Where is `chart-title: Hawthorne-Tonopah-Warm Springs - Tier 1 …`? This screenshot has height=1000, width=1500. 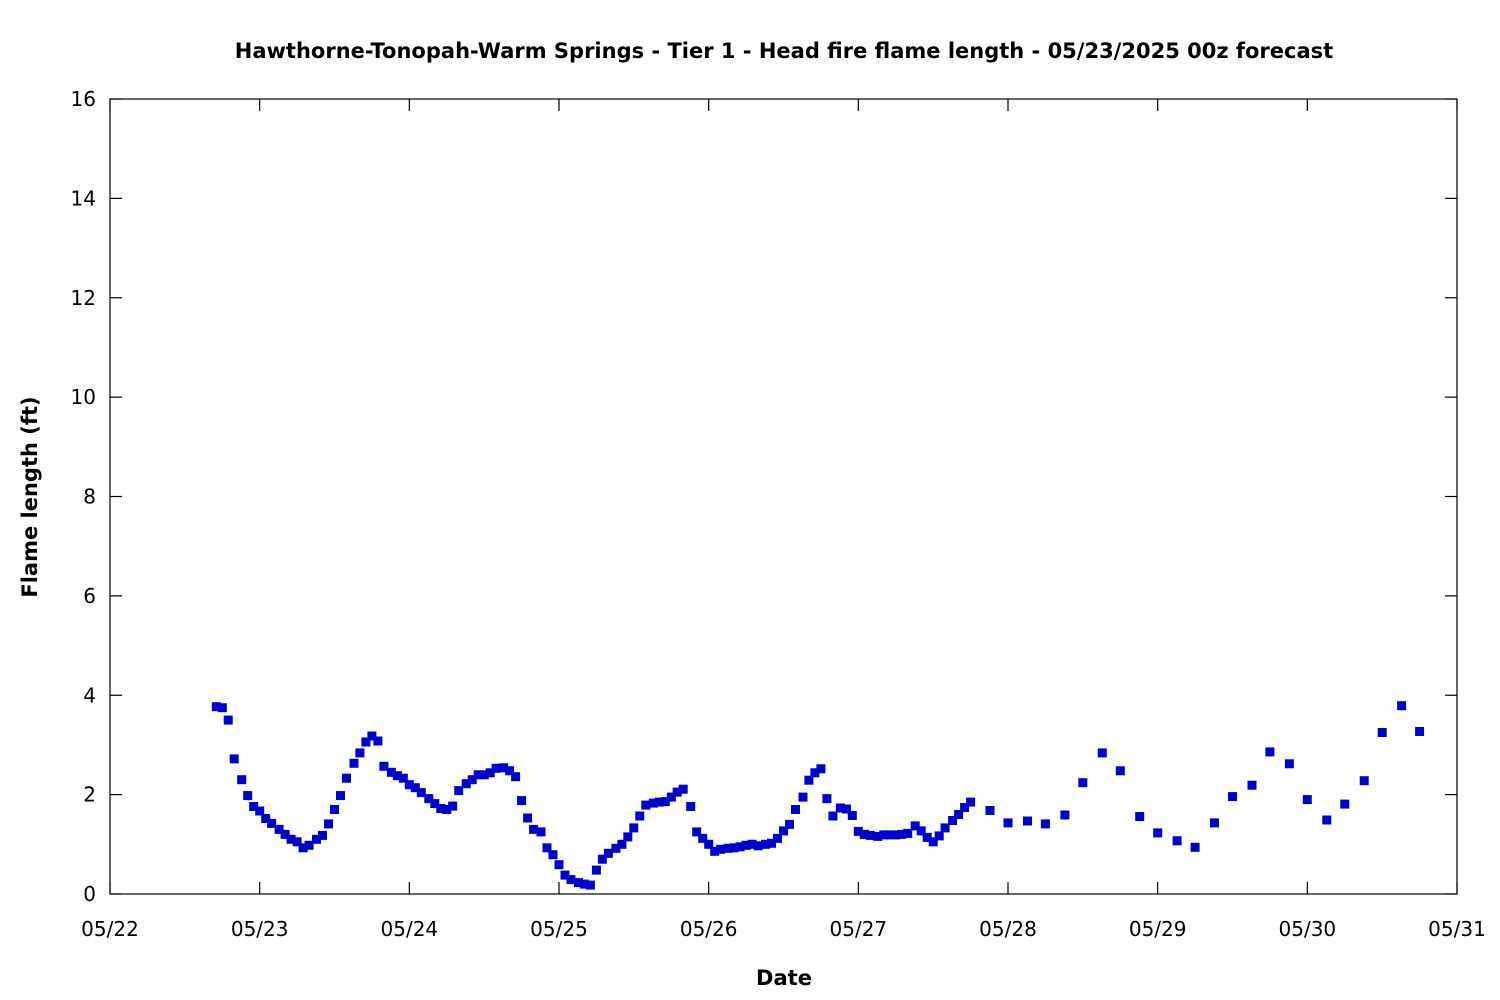 chart-title: Hawthorne-Tonopah-Warm Springs - Tier 1 … is located at coordinates (784, 51).